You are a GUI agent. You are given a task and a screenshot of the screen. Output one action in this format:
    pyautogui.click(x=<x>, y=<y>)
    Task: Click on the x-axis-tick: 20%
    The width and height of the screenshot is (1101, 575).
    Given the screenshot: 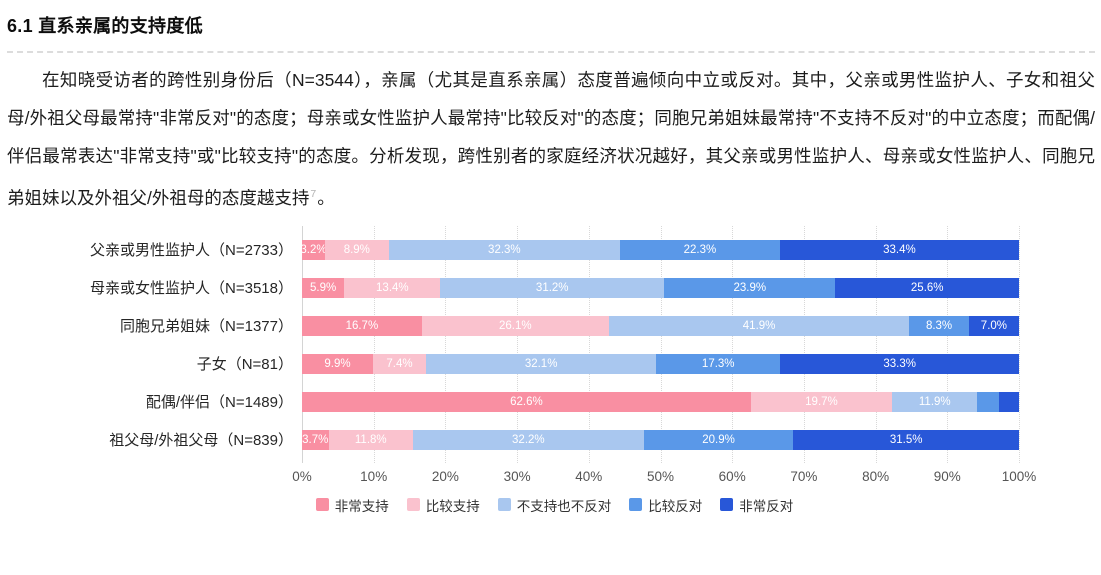 What is the action you would take?
    pyautogui.click(x=445, y=476)
    